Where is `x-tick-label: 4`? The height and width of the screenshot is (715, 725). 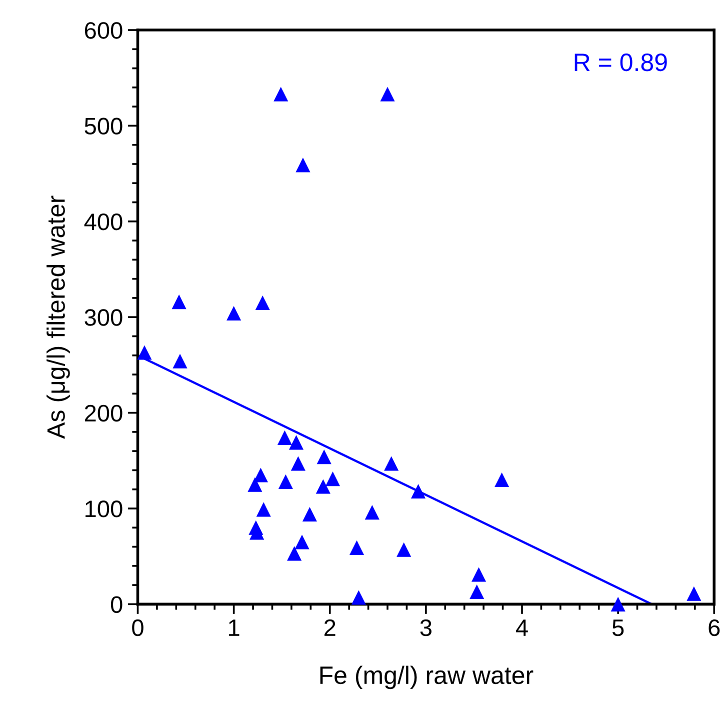
x-tick-label: 4 is located at coordinates (522, 628).